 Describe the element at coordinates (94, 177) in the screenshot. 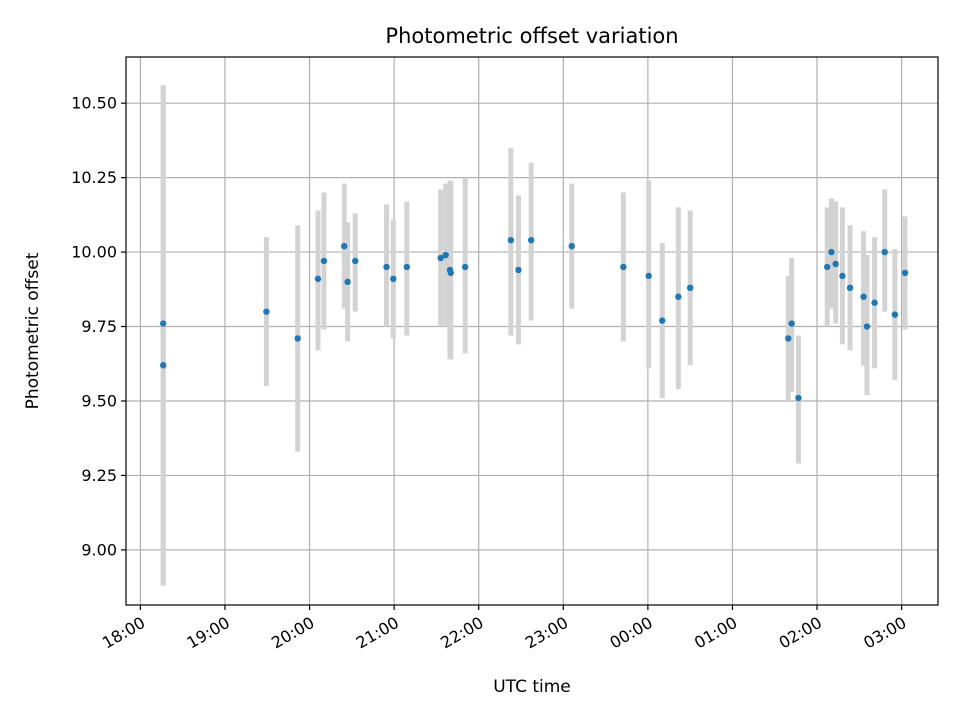

I see `y-tick-label: 10.25` at that location.